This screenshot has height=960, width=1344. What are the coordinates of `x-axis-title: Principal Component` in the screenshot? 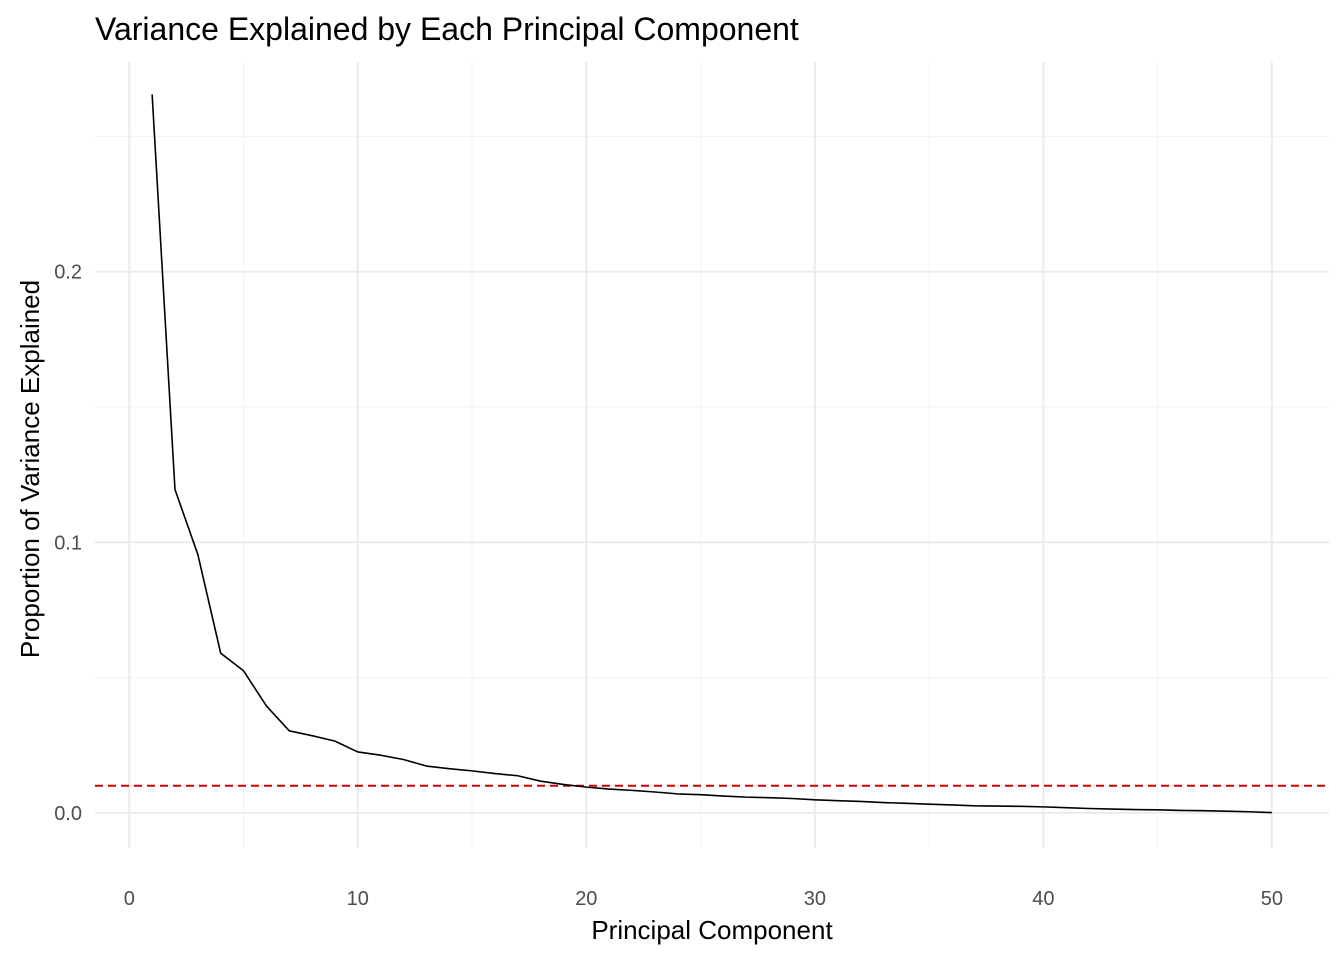 It's located at (712, 930).